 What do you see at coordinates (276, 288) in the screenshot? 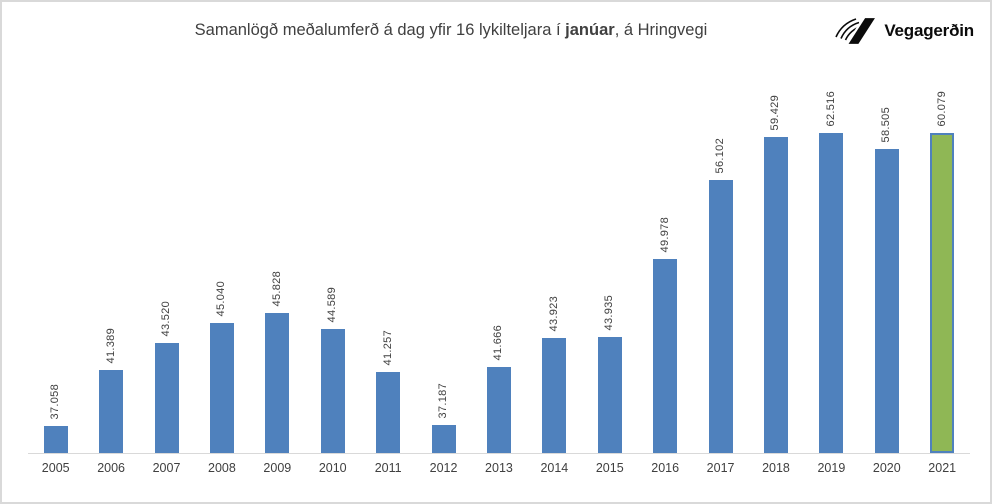
I see `bar-value-label: 45.828` at bounding box center [276, 288].